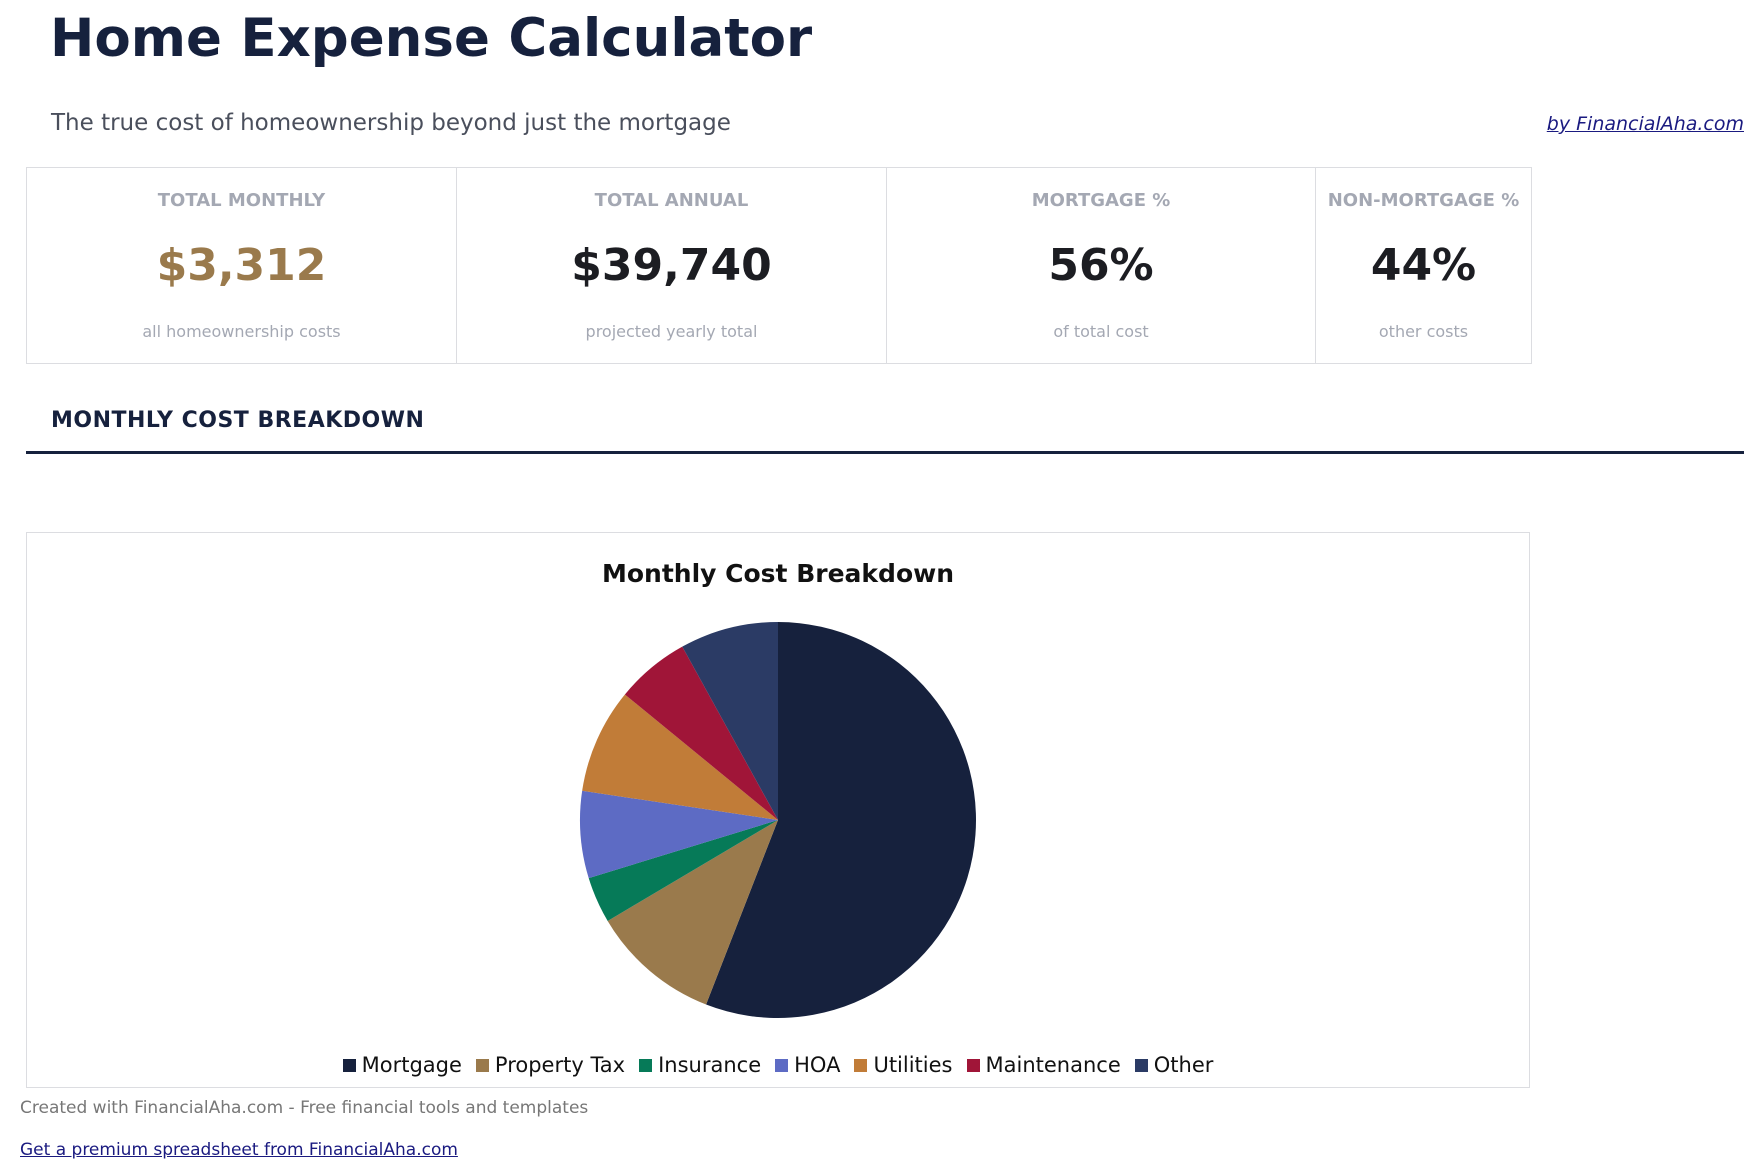 This screenshot has width=1756, height=1176. What do you see at coordinates (730, 721) in the screenshot?
I see `pie-slice-other` at bounding box center [730, 721].